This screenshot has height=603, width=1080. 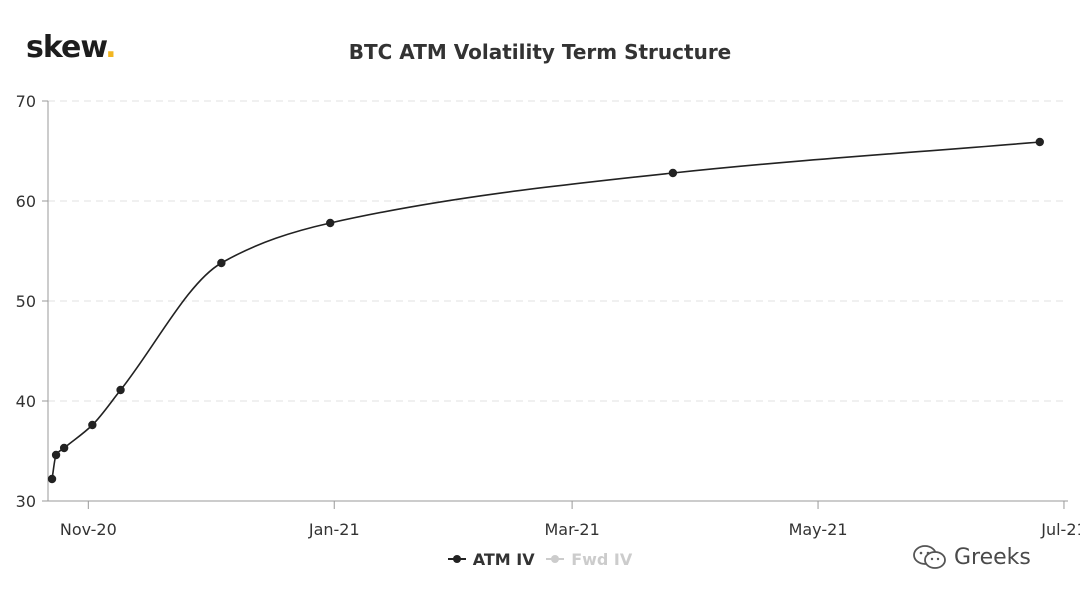 I want to click on legend-swatch-fwd-iv, so click(x=555, y=559).